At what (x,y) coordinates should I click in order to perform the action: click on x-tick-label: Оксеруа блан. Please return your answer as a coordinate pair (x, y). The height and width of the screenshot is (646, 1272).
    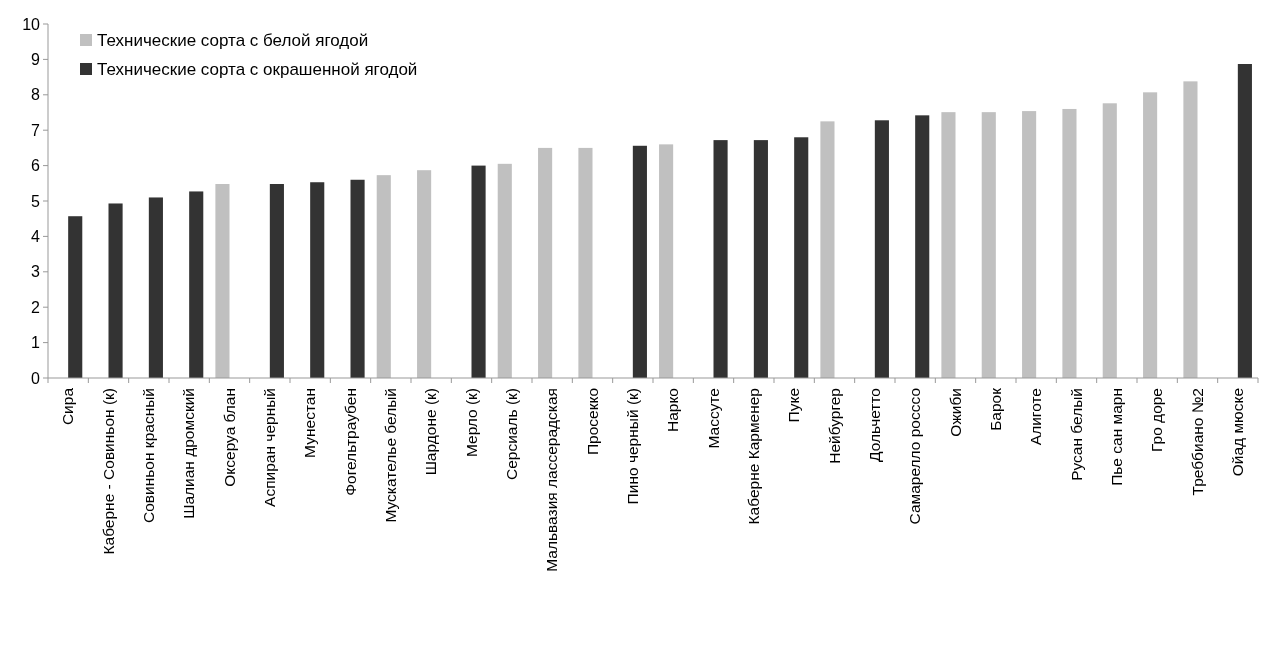
    Looking at the image, I should click on (229, 437).